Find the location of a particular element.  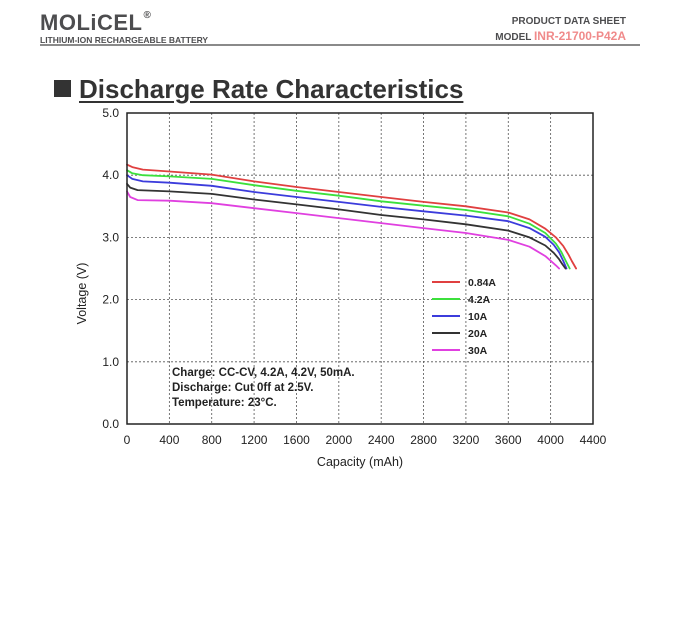

model-number: INR-21700-P42A is located at coordinates (579, 36).